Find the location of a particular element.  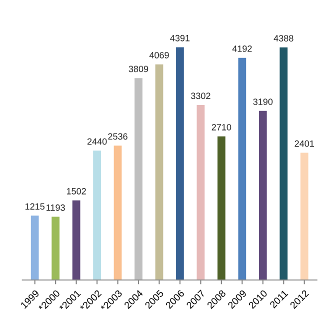

data-label: 1215 is located at coordinates (35, 206).